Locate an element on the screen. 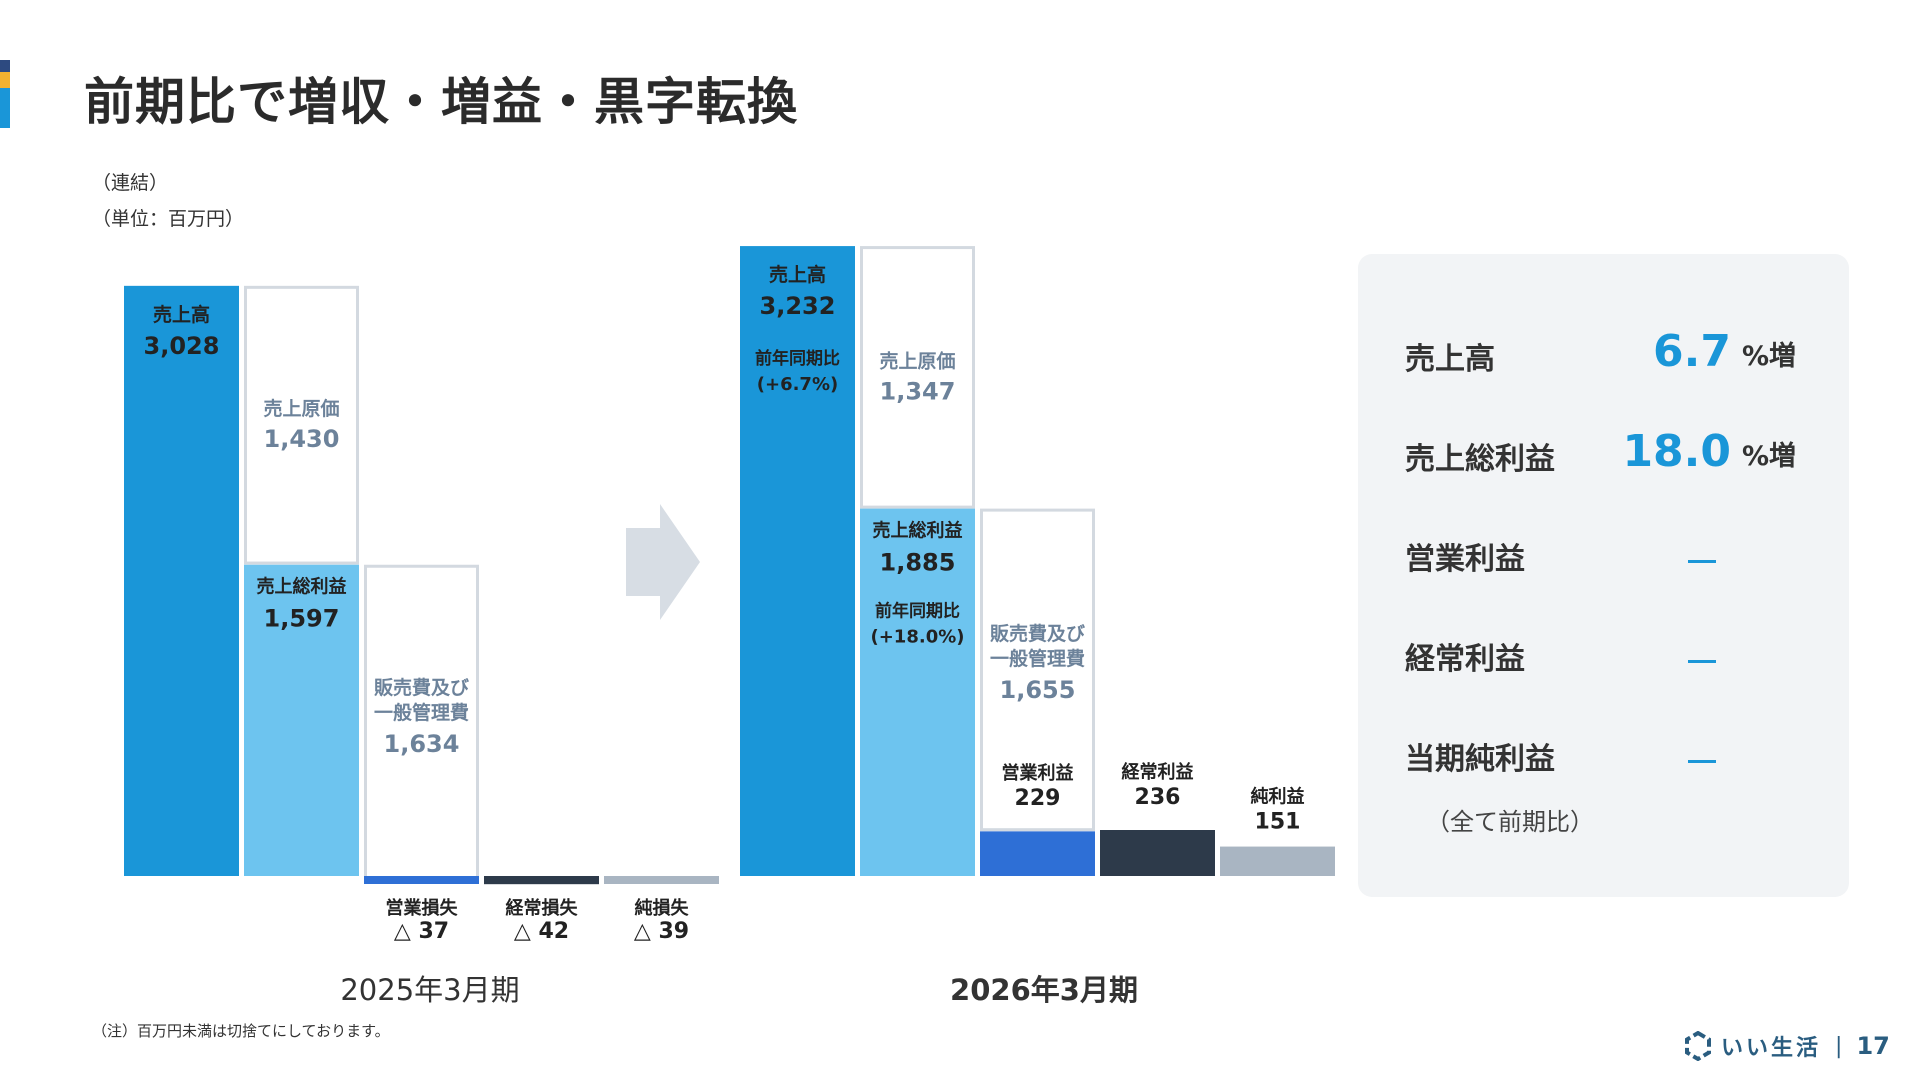  bar-net-value: △ 39 is located at coordinates (661, 931).